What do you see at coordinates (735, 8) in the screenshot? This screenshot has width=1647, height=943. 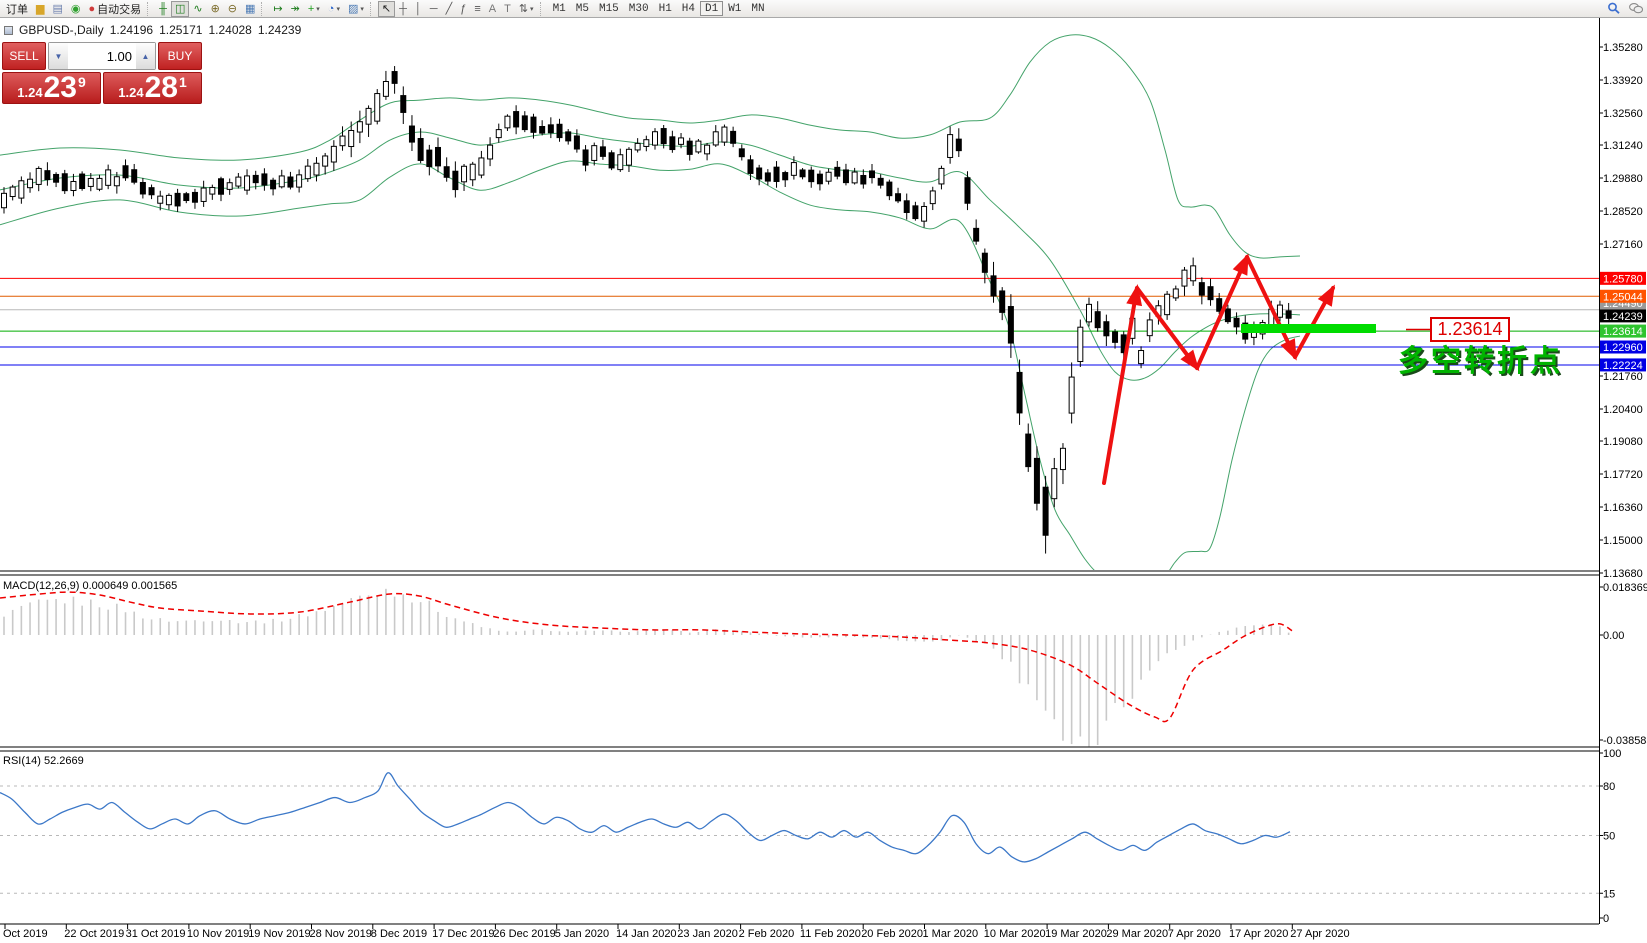 I see `timeframe-w1: W1` at bounding box center [735, 8].